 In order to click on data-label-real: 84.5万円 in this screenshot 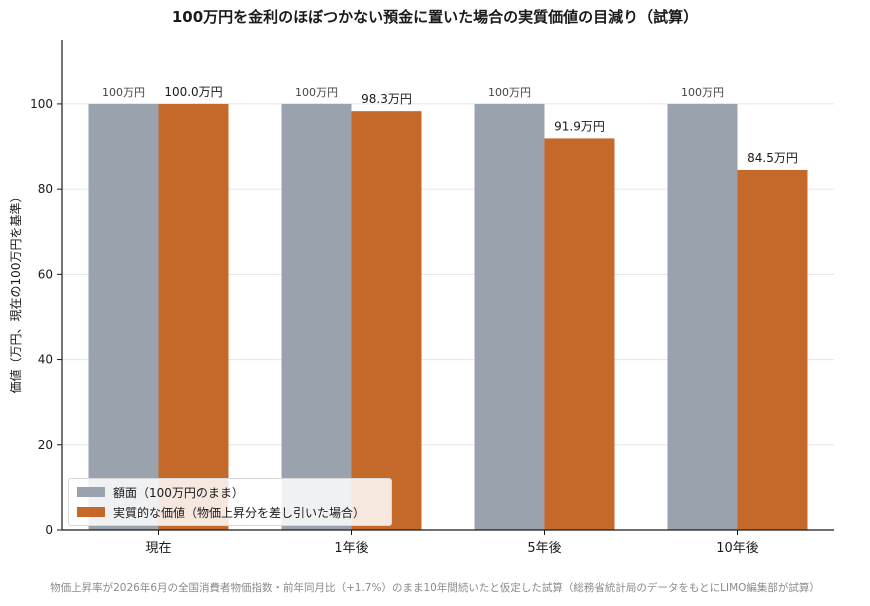, I will do `click(772, 158)`.